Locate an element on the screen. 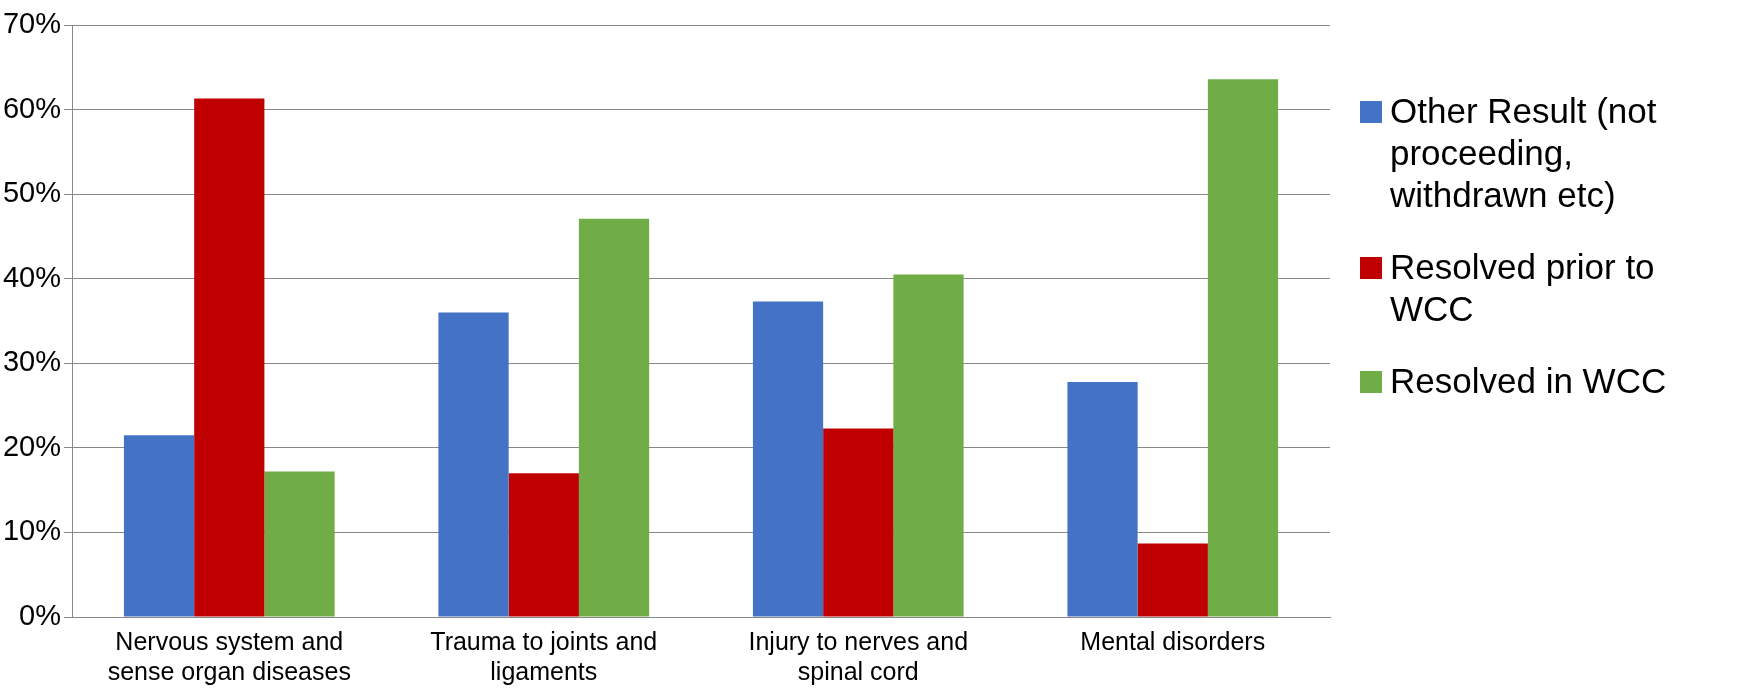 The image size is (1750, 691). y-tick-label: 70% is located at coordinates (32, 23).